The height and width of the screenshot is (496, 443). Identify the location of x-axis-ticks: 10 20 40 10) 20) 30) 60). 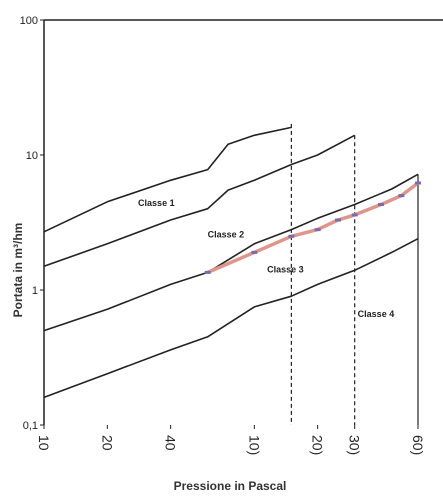
(231, 440).